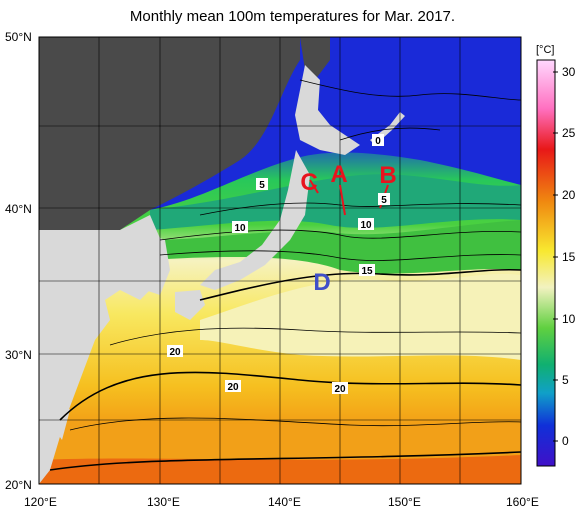 The image size is (585, 512). Describe the element at coordinates (255, 220) in the screenshot. I see `honshu` at that location.